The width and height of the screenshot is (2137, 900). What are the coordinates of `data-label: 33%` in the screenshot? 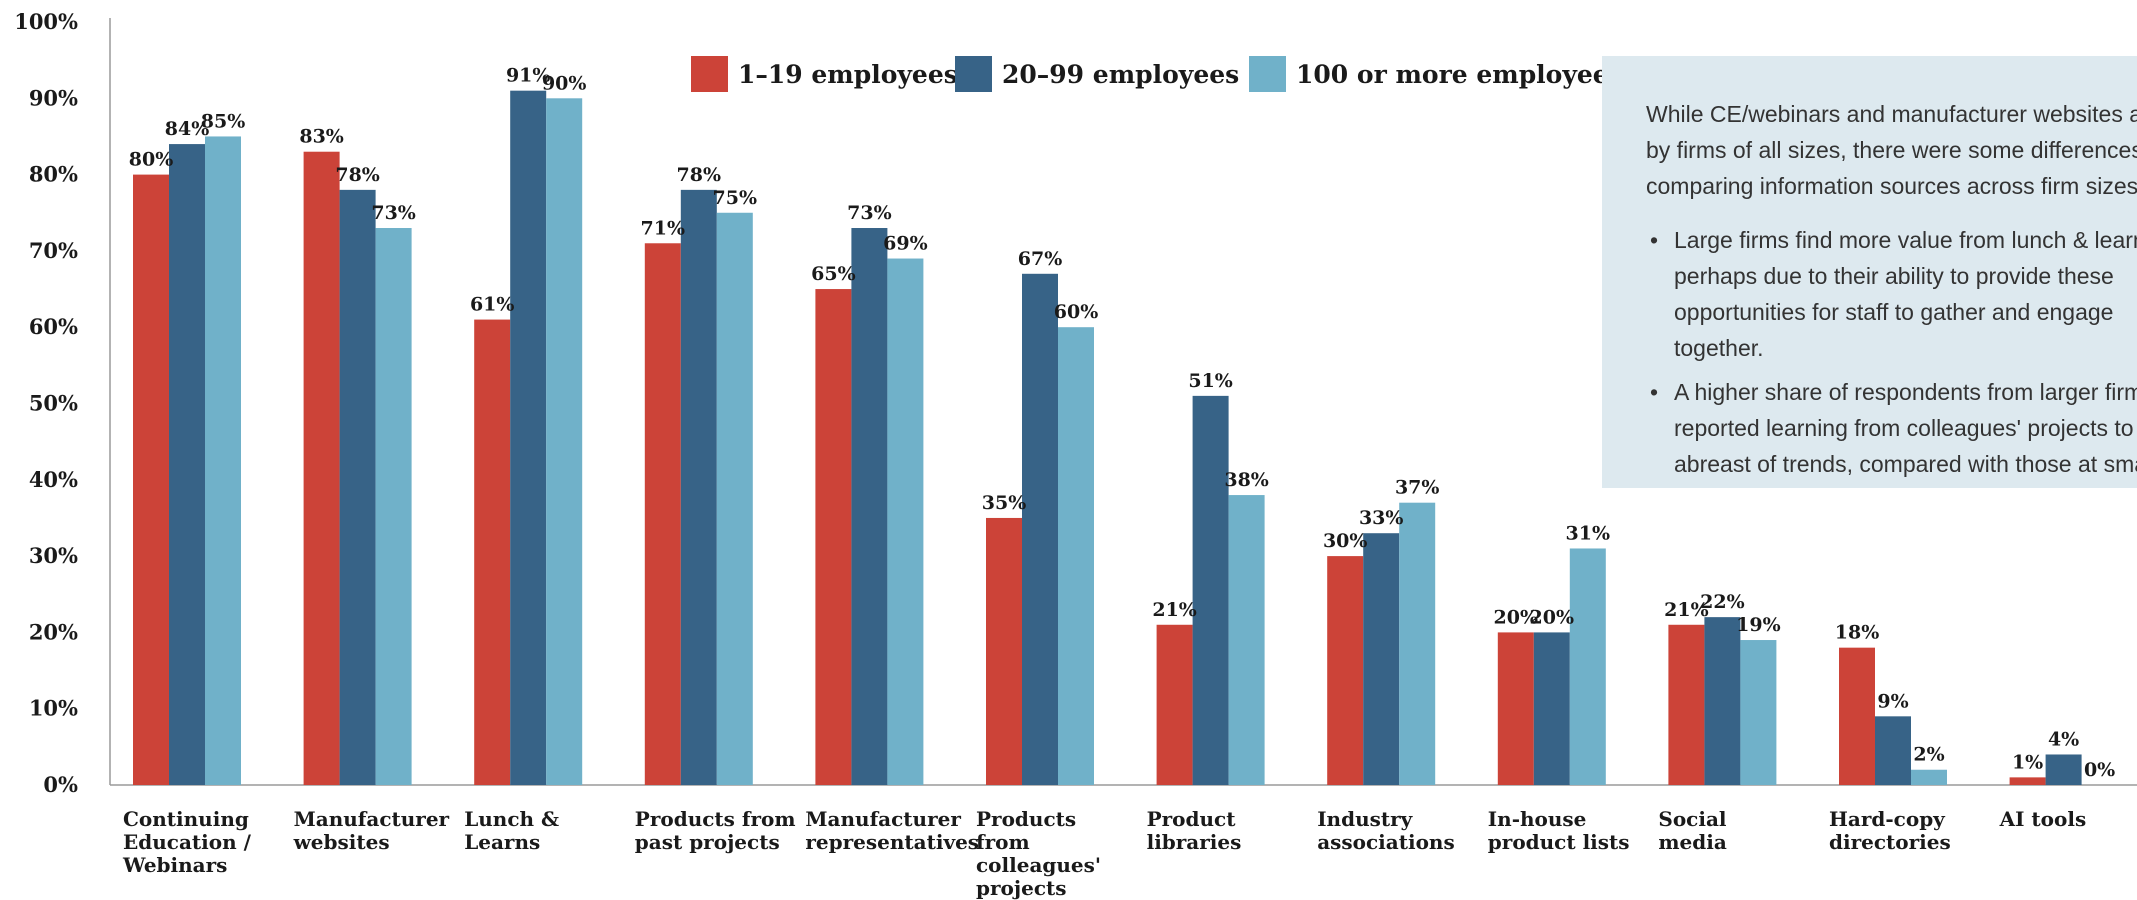 It's located at (1381, 518).